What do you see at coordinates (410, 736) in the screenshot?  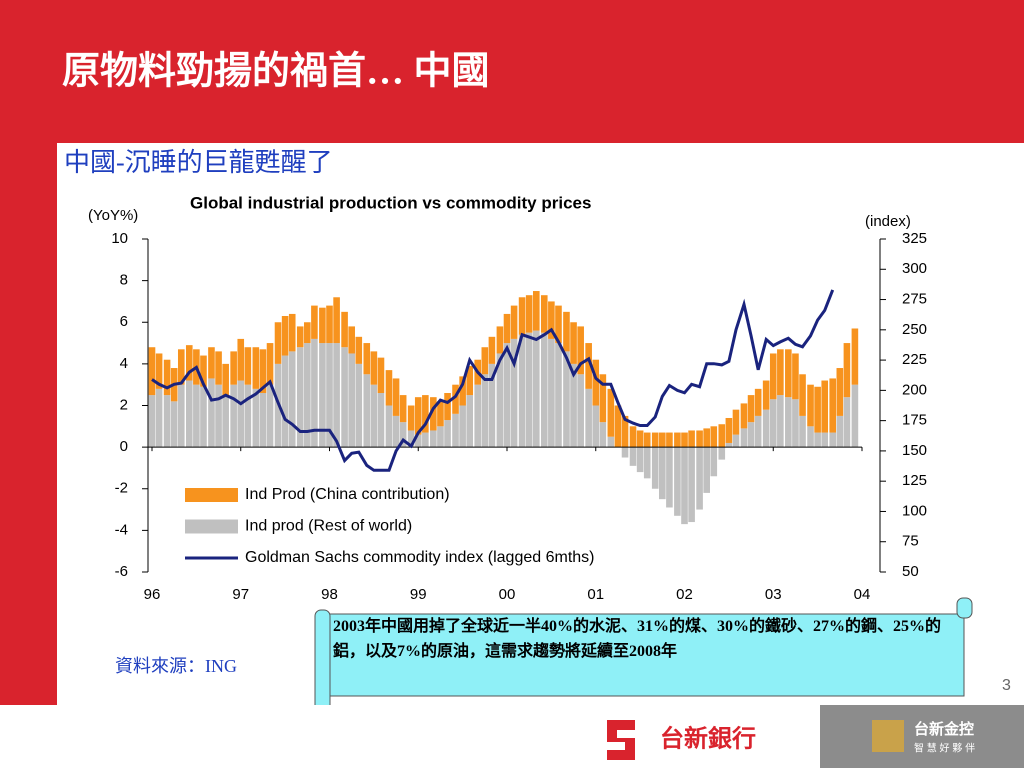 I see `footer` at bounding box center [410, 736].